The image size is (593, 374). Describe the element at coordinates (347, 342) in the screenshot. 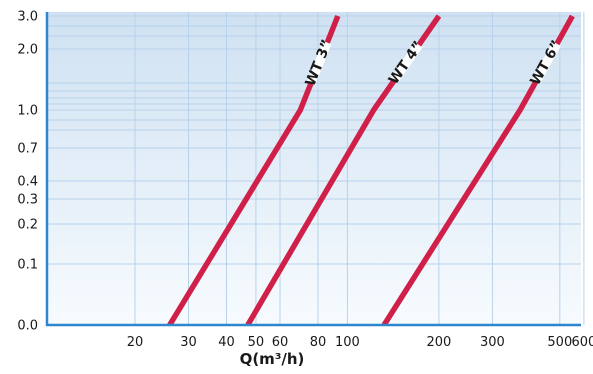

I see `x-tick-label: 100` at that location.